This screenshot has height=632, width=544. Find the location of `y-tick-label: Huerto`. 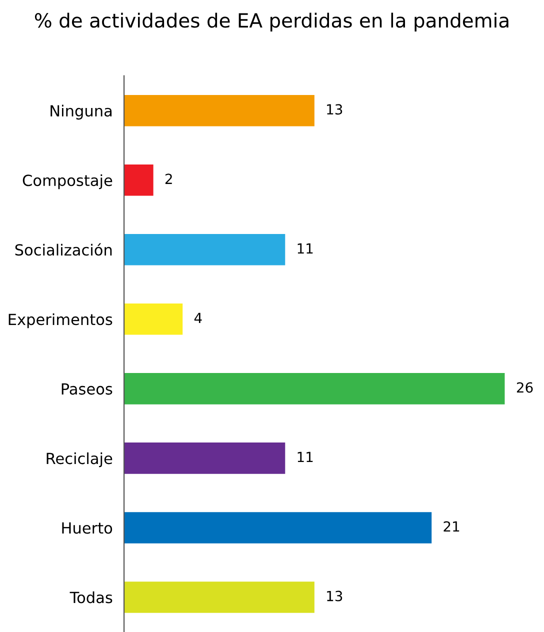

y-tick-label: Huerto is located at coordinates (87, 528).